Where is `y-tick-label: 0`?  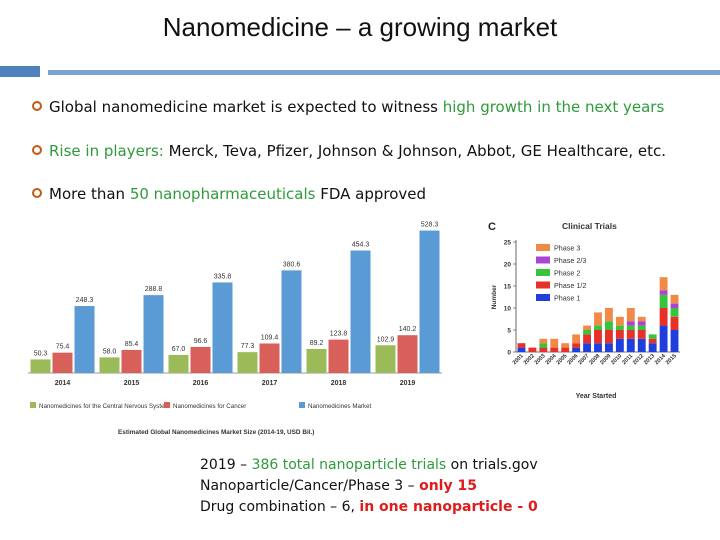
y-tick-label: 0 is located at coordinates (509, 353).